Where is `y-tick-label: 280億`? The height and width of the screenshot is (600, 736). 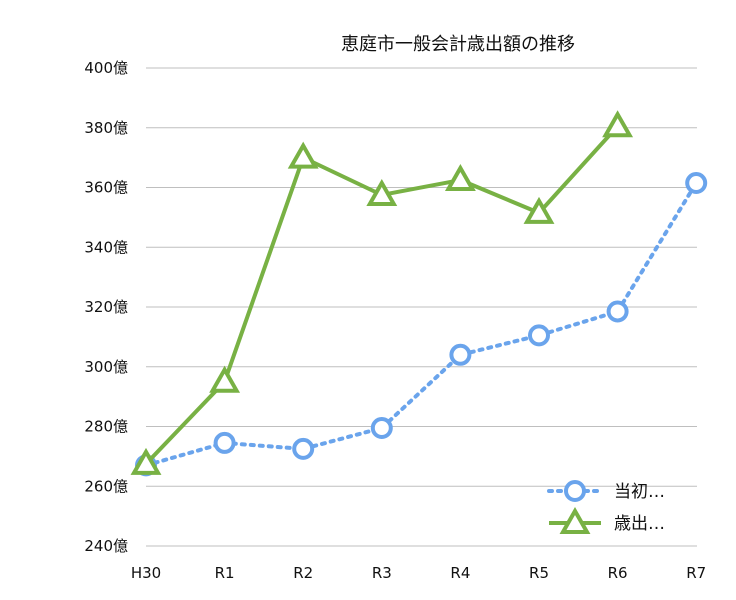
y-tick-label: 280億 is located at coordinates (106, 427).